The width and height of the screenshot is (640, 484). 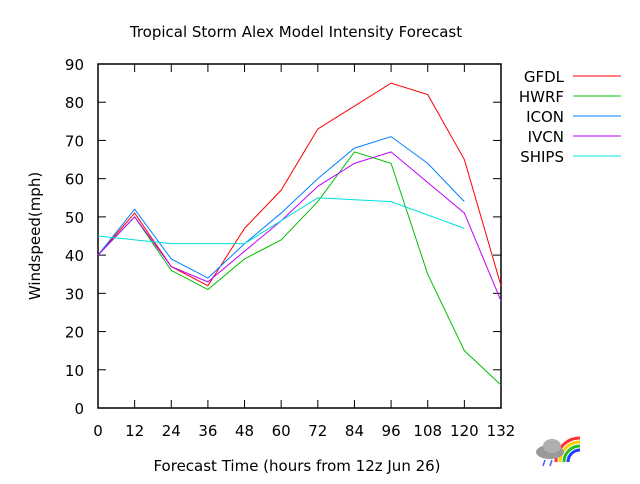 I want to click on x-tick-label: 72, so click(x=317, y=431).